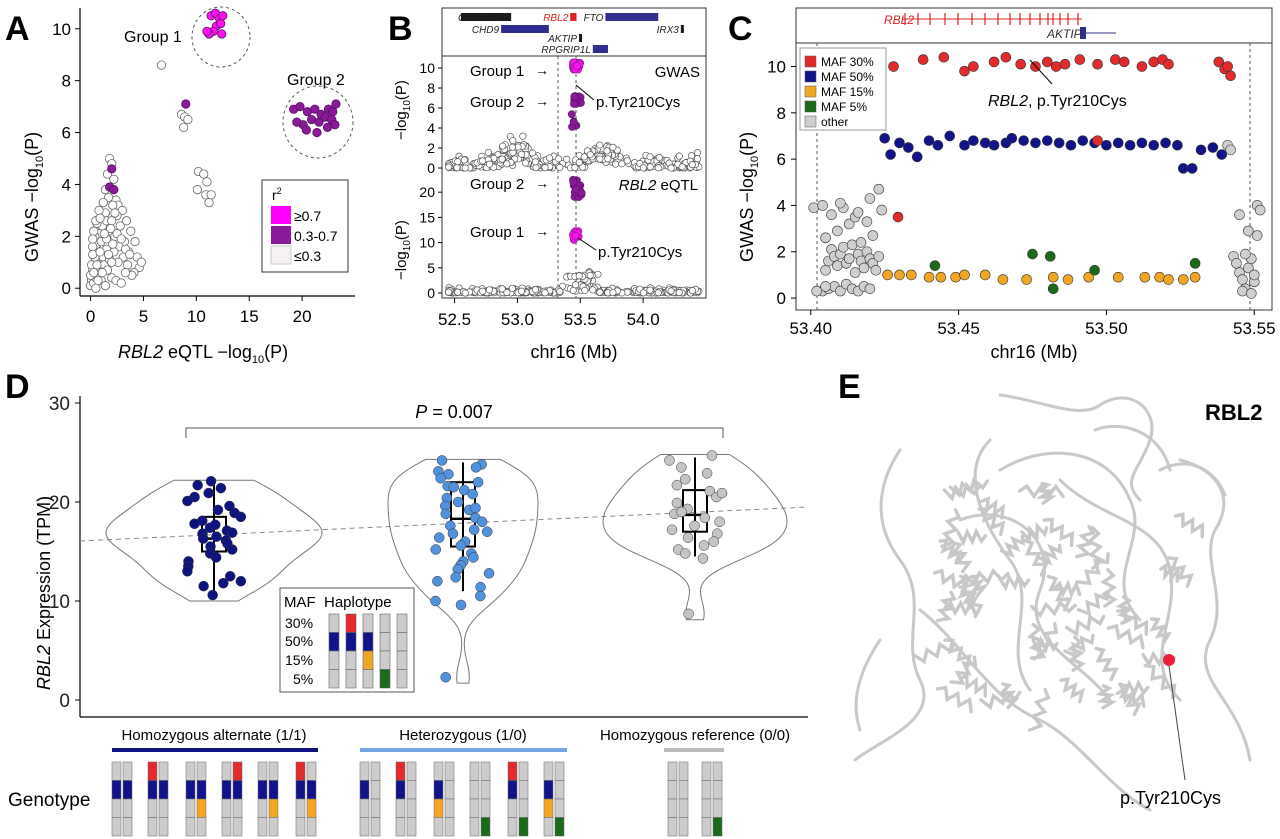 The image size is (1280, 839). Describe the element at coordinates (281, 215) in the screenshot. I see `legend-swatch-high` at that location.